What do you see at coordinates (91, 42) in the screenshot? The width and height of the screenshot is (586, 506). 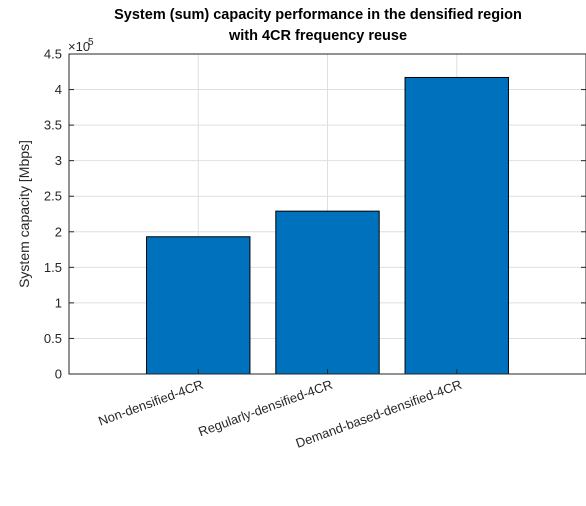 I see `y-exponent: 5` at bounding box center [91, 42].